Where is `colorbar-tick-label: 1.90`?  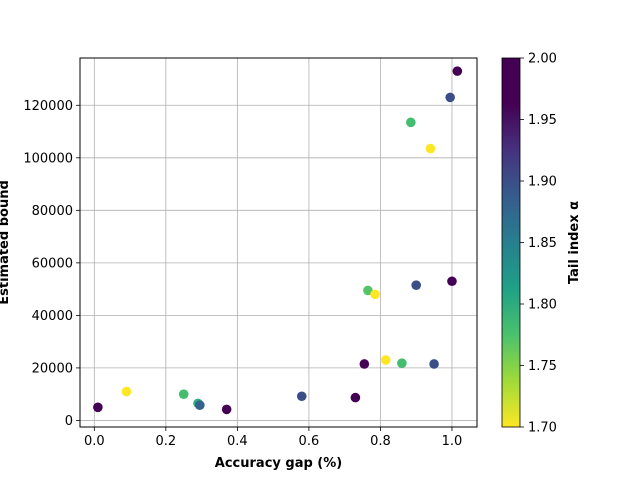 colorbar-tick-label: 1.90 is located at coordinates (542, 182).